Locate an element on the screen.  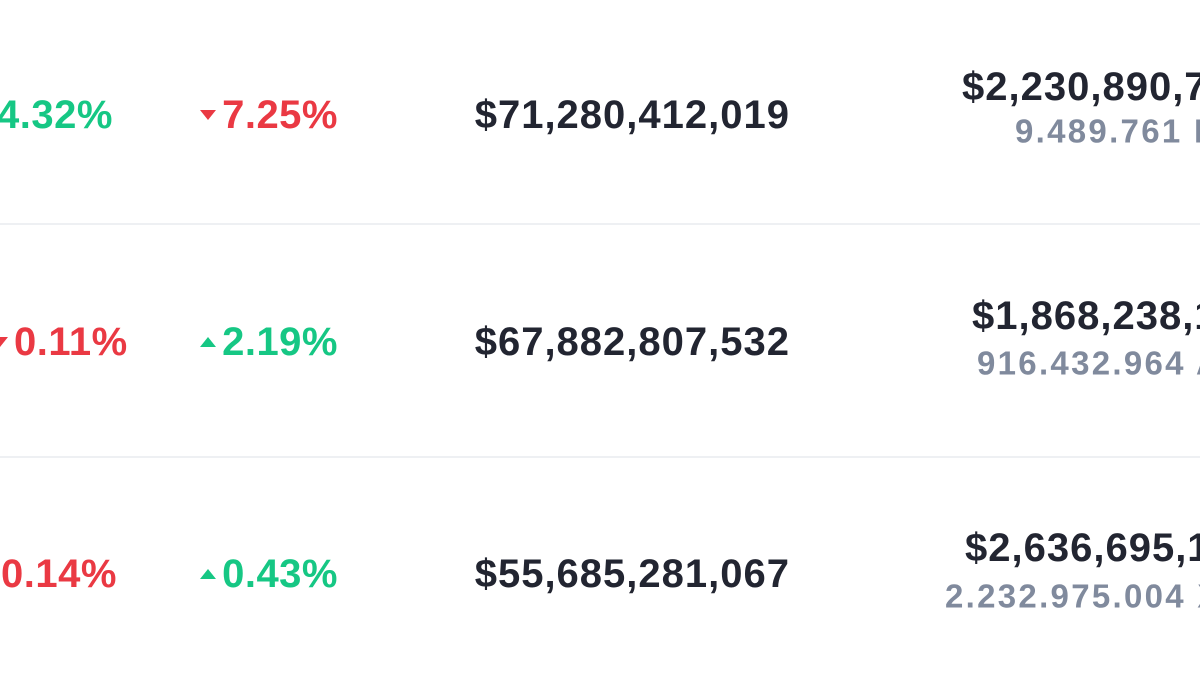
pct-7d-value: 2.19% is located at coordinates (280, 342).